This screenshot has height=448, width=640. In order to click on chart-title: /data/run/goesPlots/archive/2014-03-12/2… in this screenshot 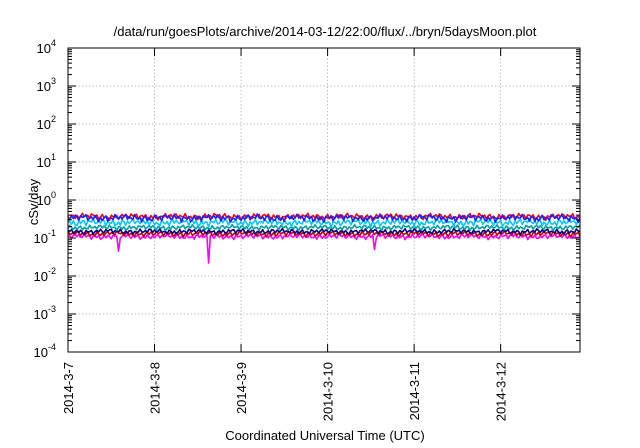, I will do `click(325, 31)`.